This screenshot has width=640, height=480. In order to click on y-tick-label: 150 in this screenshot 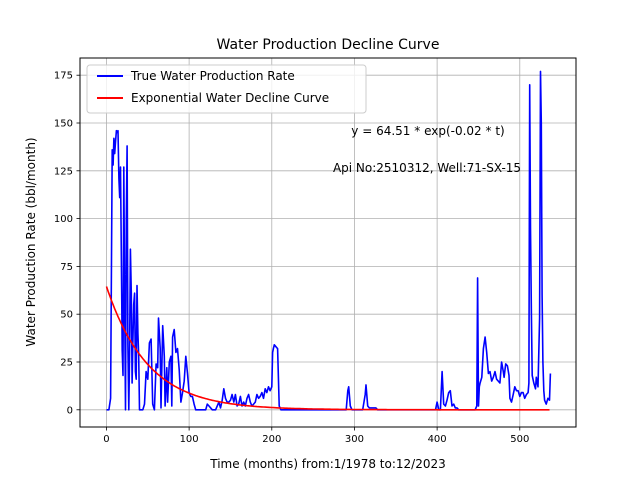, I will do `click(63, 124)`.